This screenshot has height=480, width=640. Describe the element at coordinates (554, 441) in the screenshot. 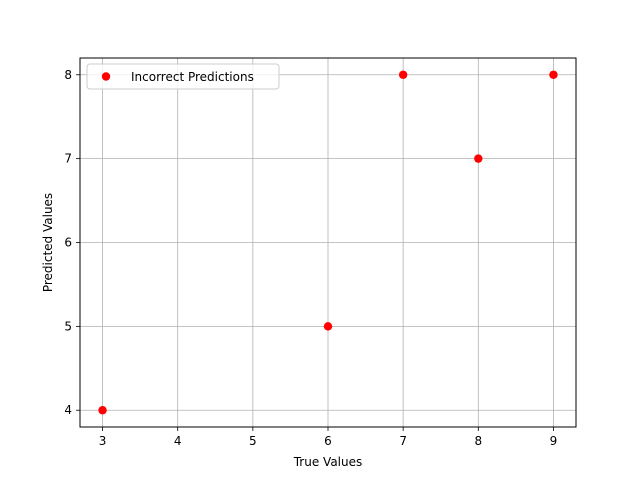

I see `x-tick-label: 9` at that location.